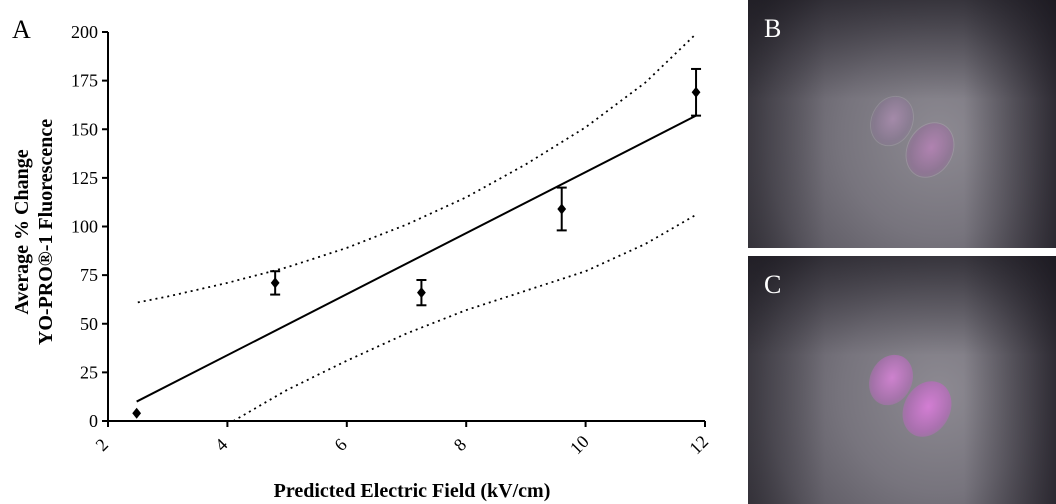 Image resolution: width=1056 pixels, height=504 pixels. What do you see at coordinates (102, 445) in the screenshot?
I see `x-tick-label: 2` at bounding box center [102, 445].